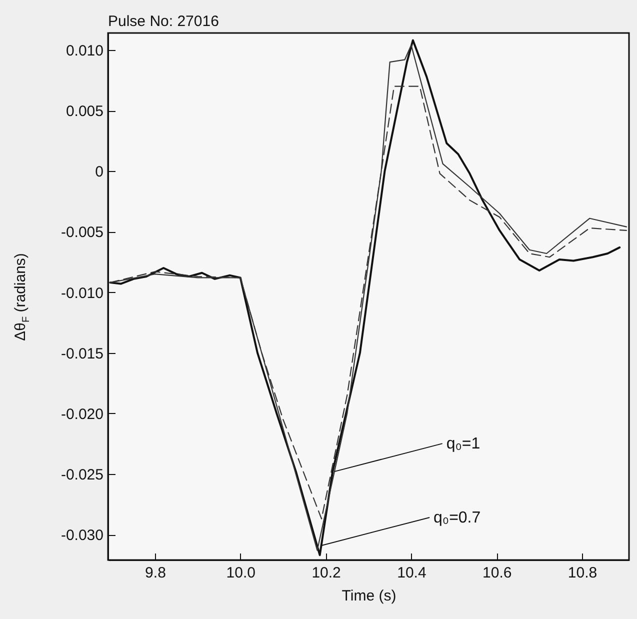 This screenshot has width=637, height=619. Describe the element at coordinates (163, 21) in the screenshot. I see `chart-title: Pulse No: 27016` at that location.